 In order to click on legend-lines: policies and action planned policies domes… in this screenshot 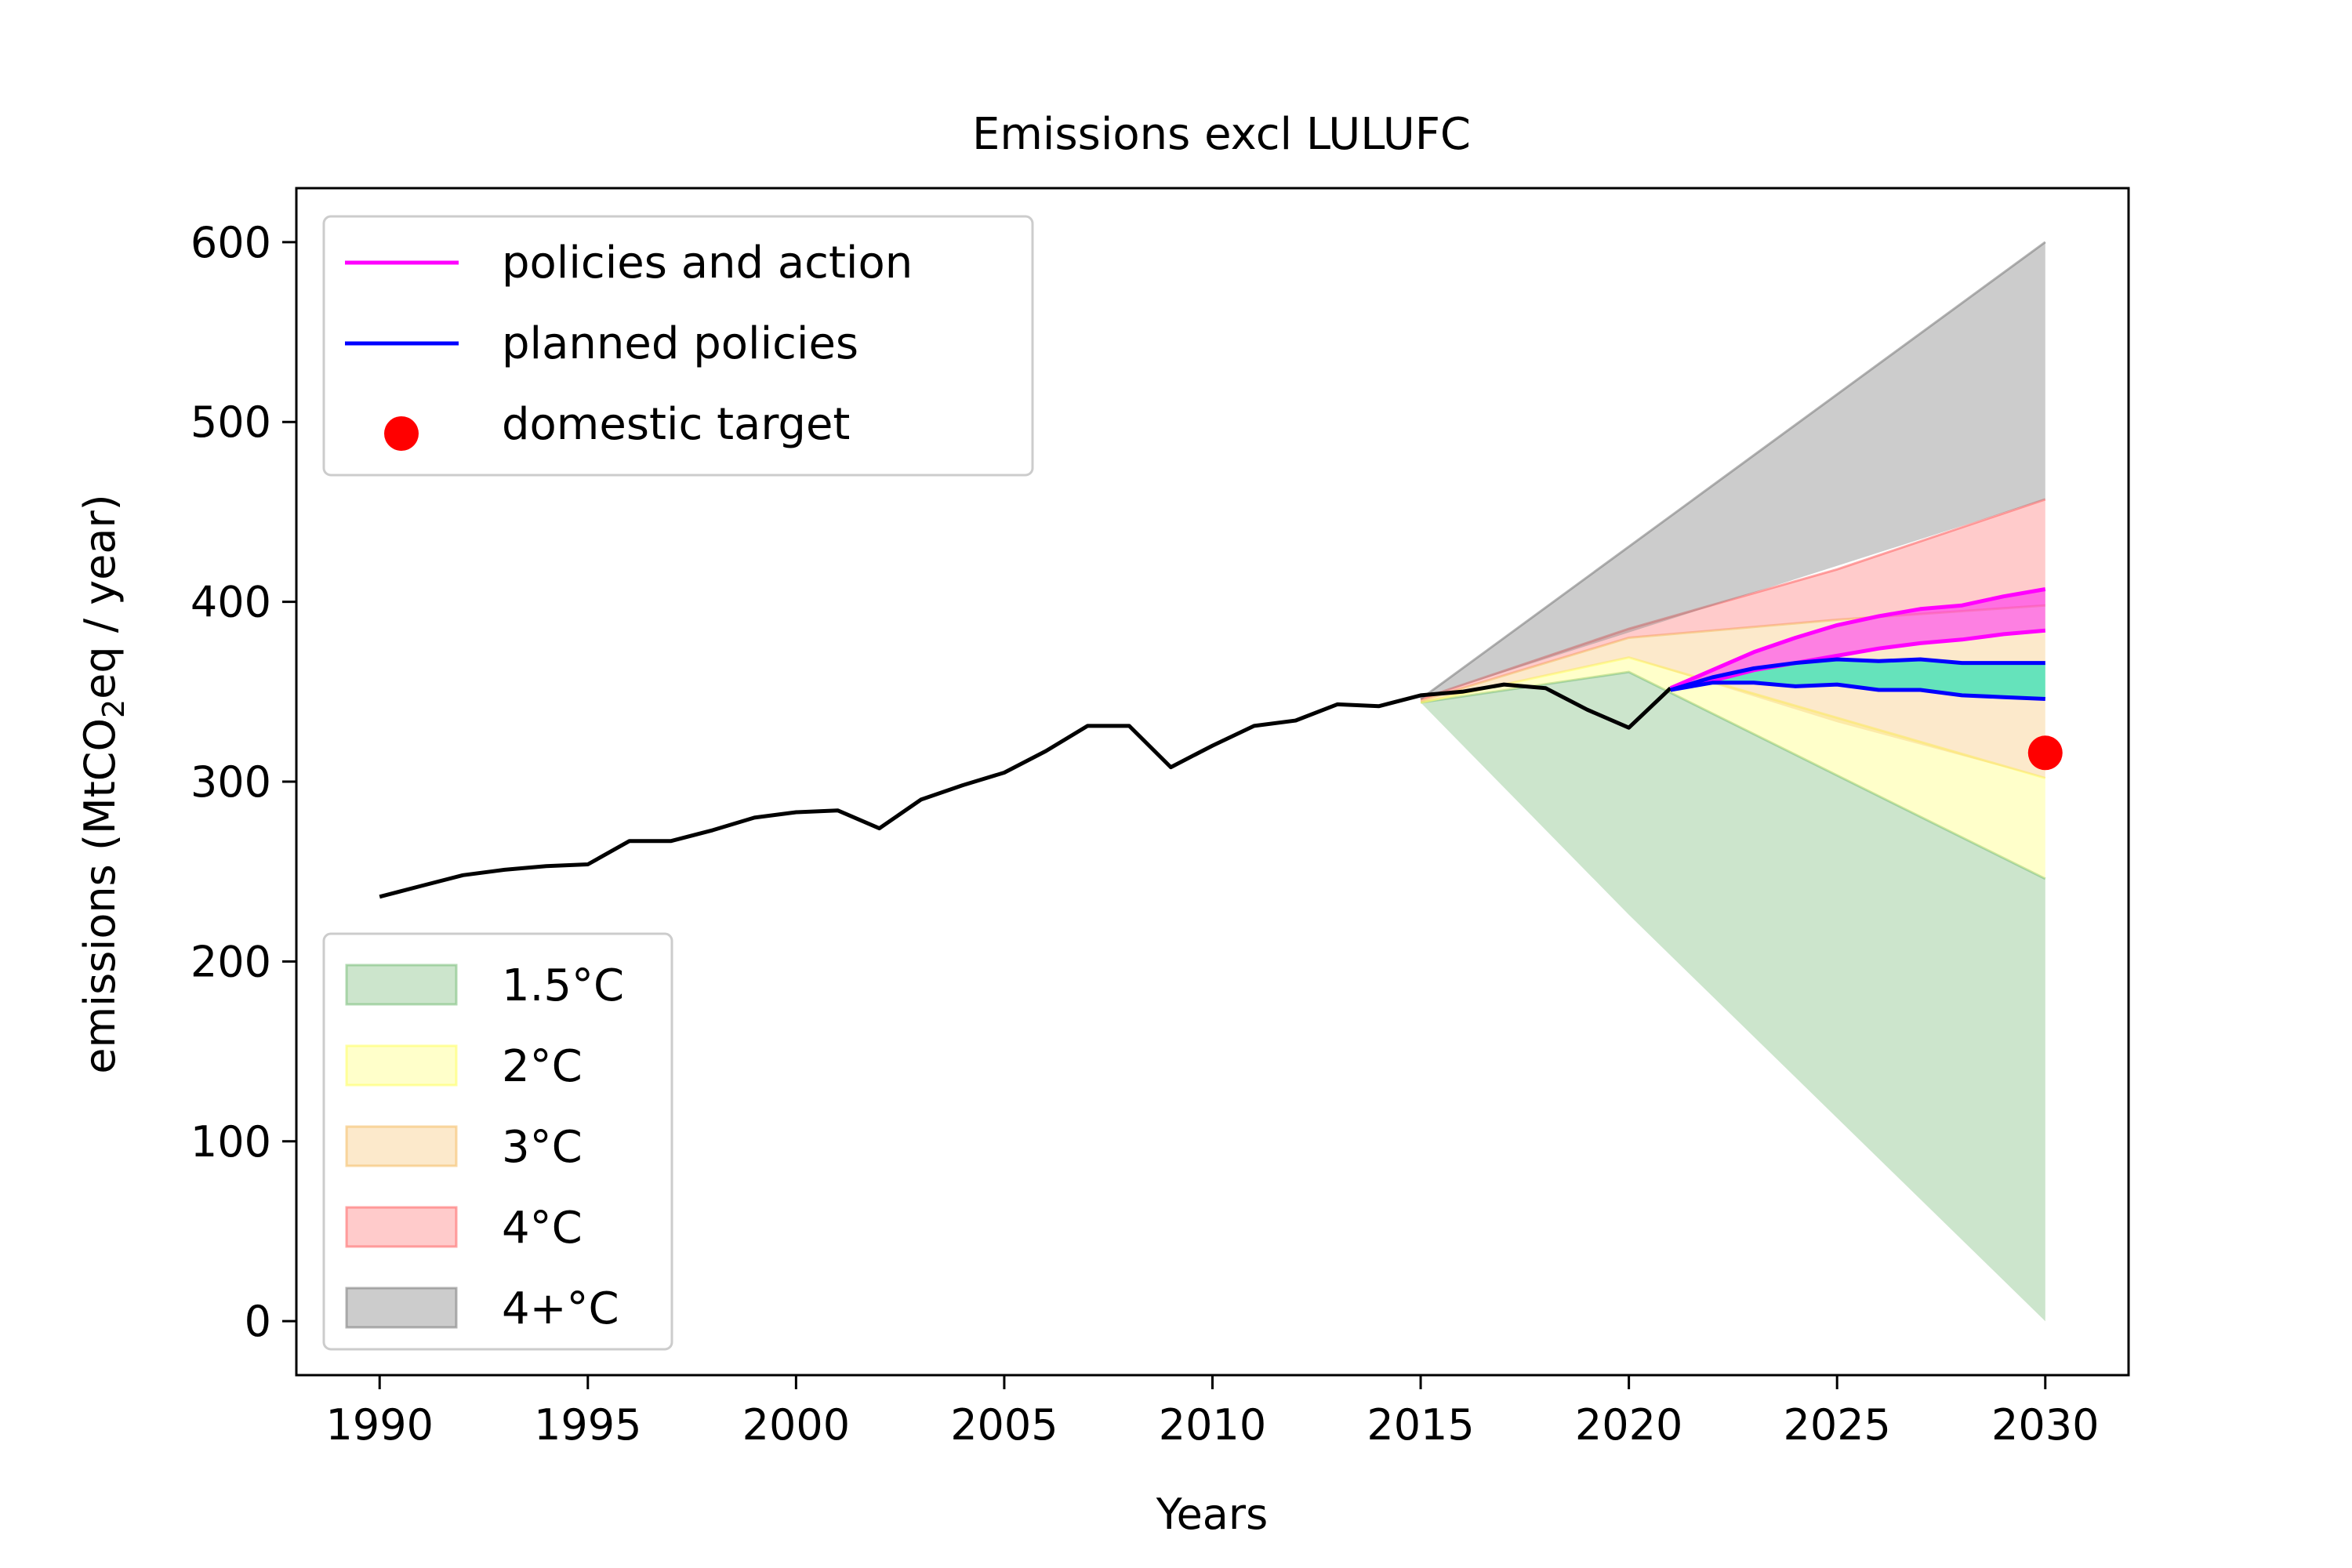, I will do `click(678, 346)`.